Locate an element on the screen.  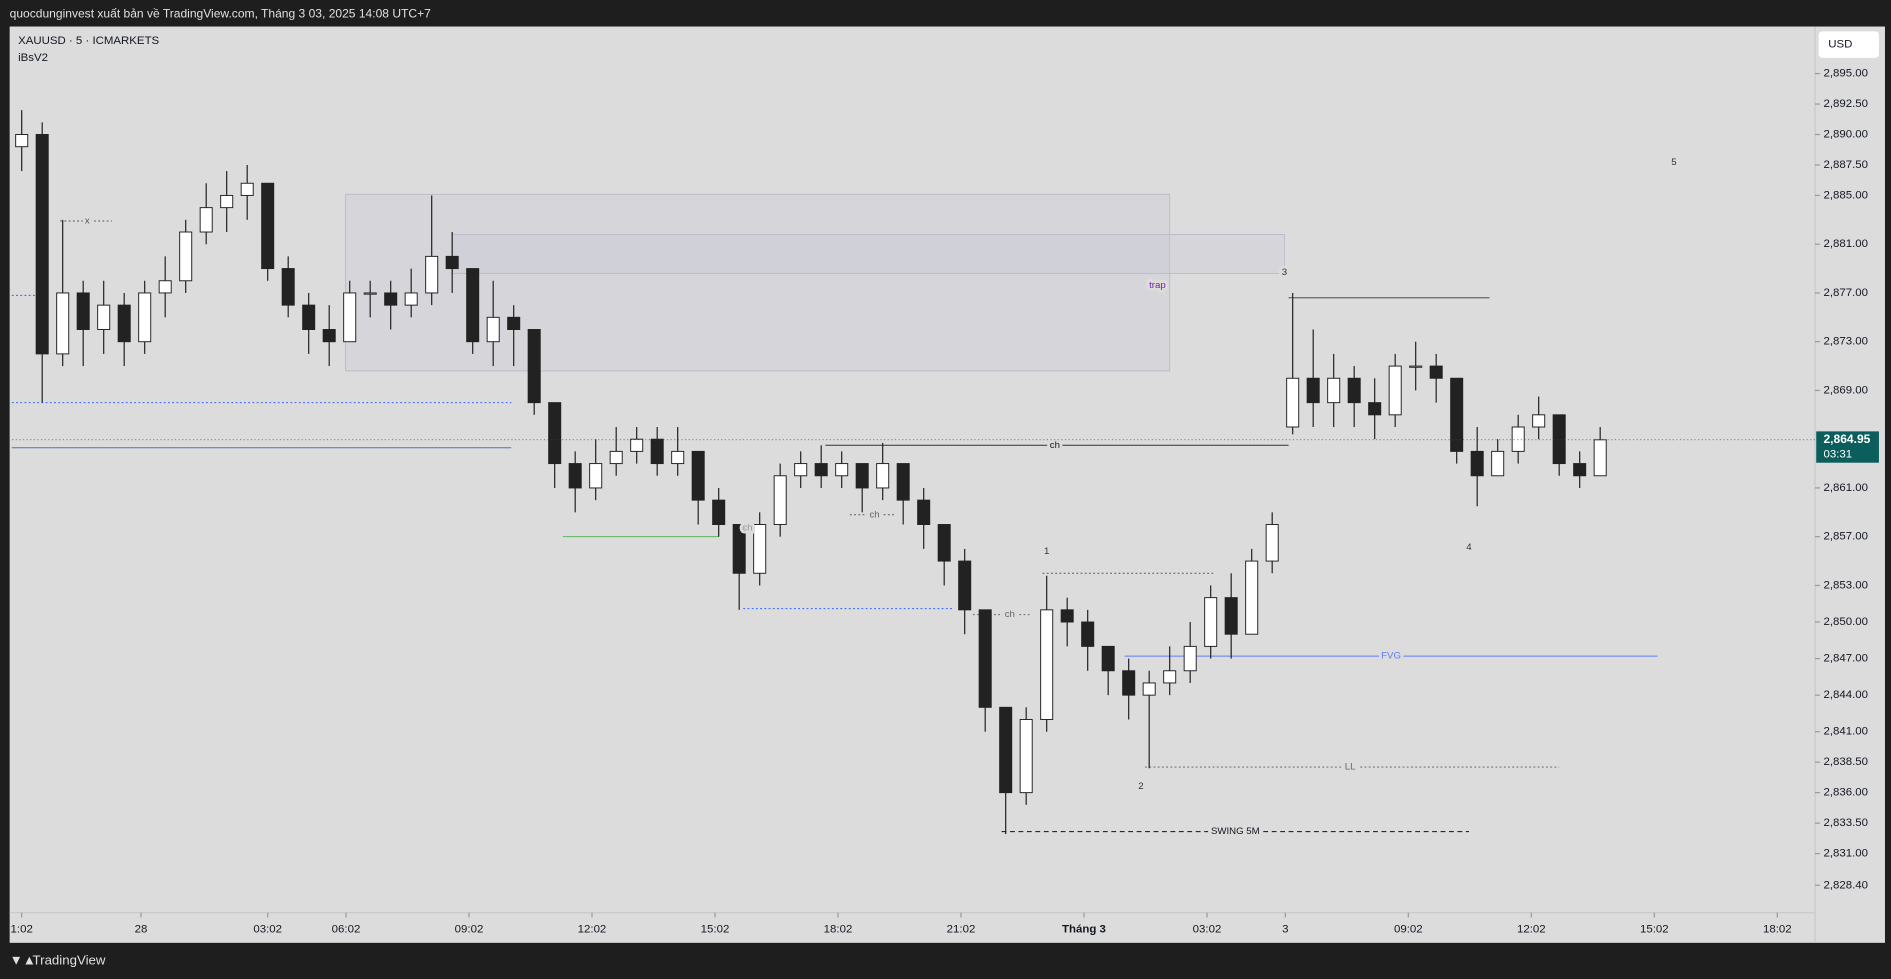
x-tick-label: 18:02 is located at coordinates (838, 930).